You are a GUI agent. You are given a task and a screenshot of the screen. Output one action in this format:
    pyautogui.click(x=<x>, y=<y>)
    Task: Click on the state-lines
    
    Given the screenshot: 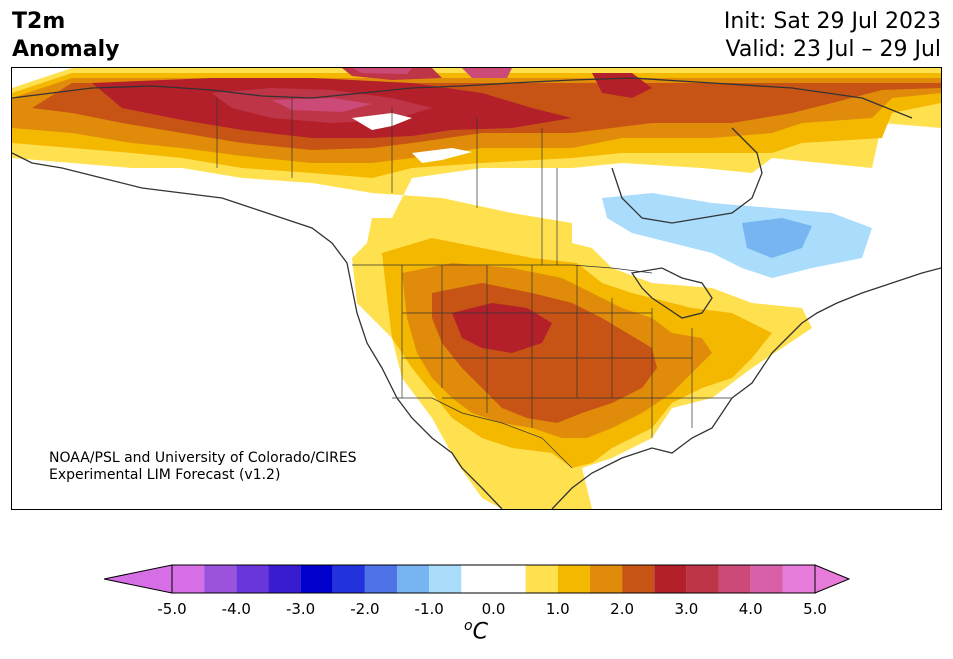 What is the action you would take?
    pyautogui.click(x=566, y=351)
    